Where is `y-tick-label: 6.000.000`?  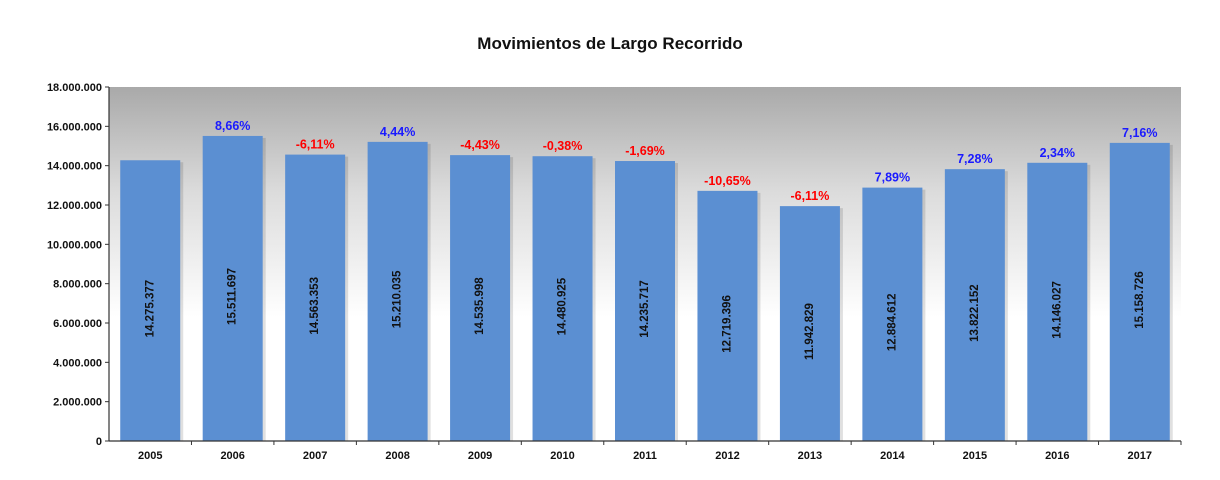 y-tick-label: 6.000.000 is located at coordinates (77, 324).